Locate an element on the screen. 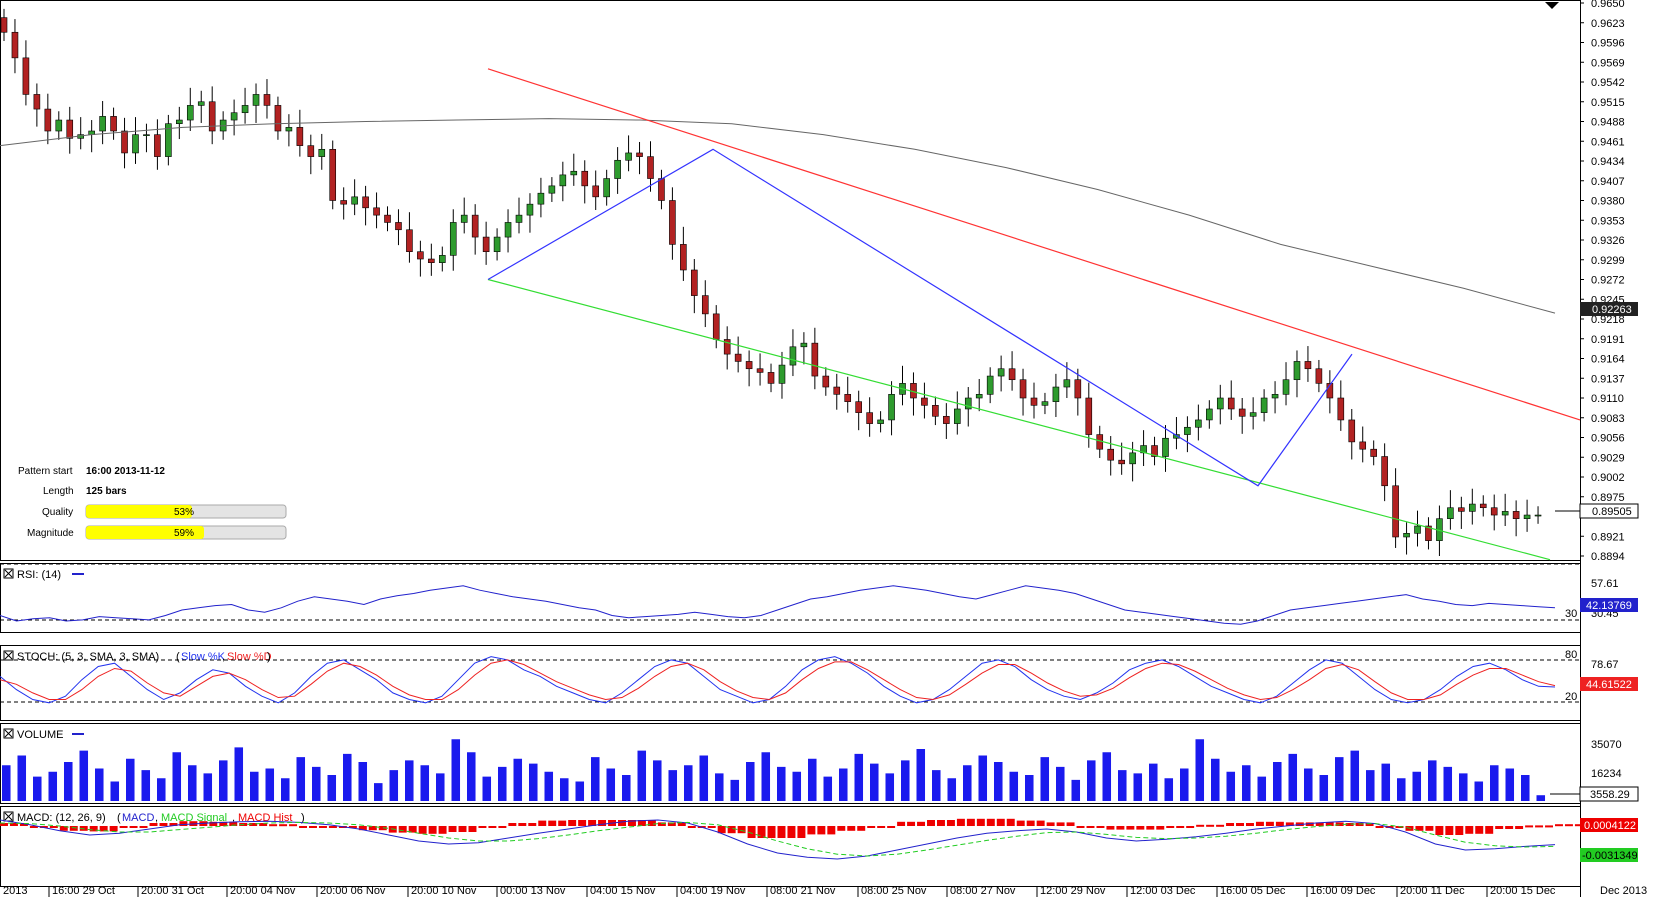  x-tick-label: 2013 is located at coordinates (15, 891).